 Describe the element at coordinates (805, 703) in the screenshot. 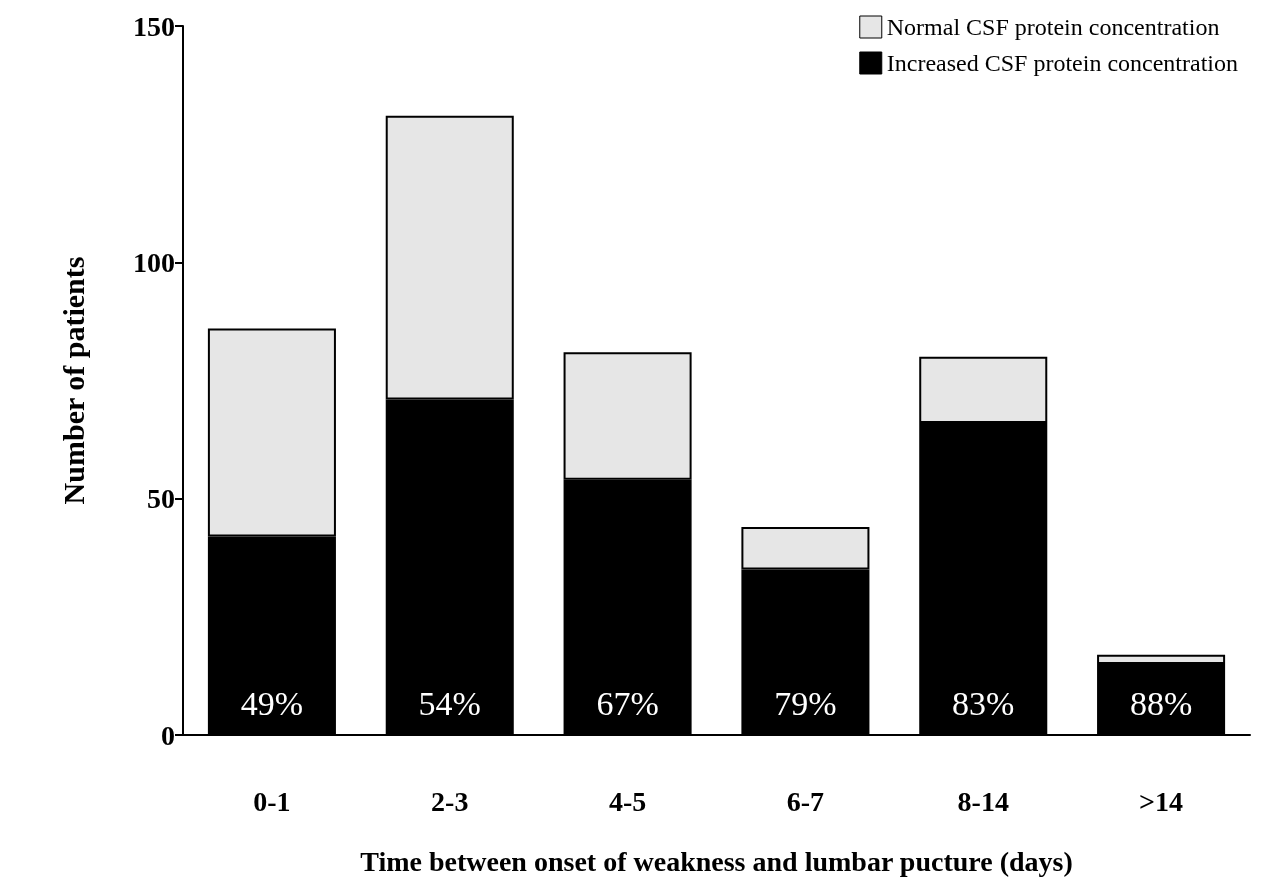

I see `annotation: 79%` at that location.